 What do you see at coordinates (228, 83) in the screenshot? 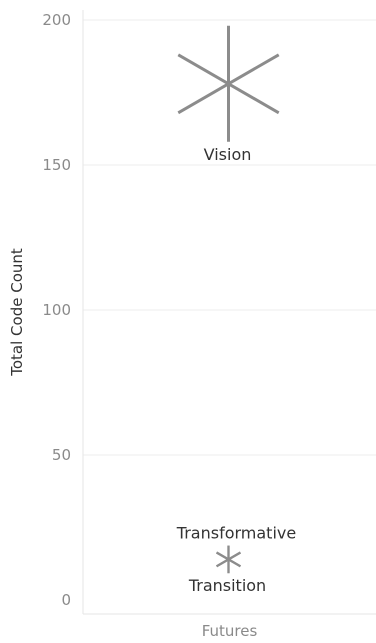
I see `point-mark-vision` at bounding box center [228, 83].